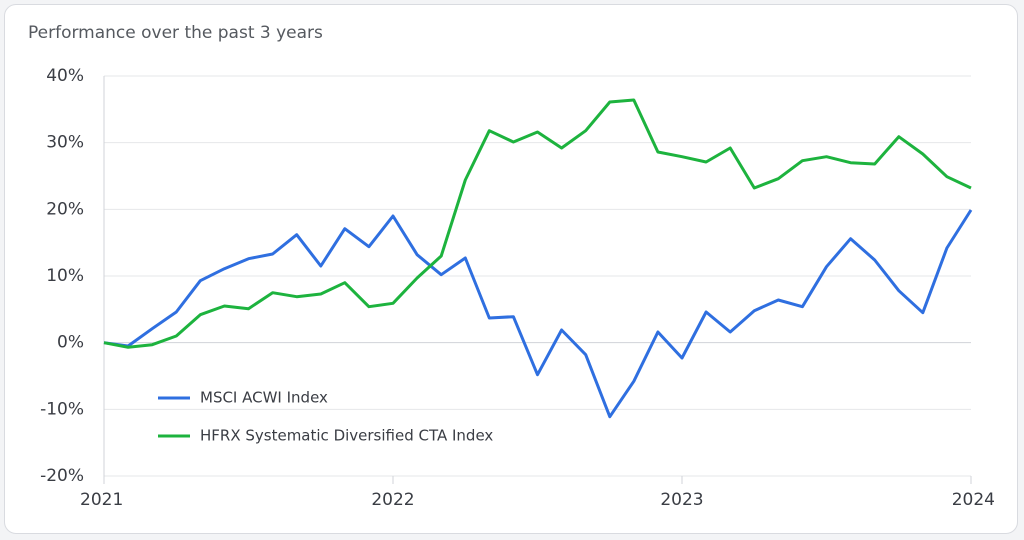 Image resolution: width=1024 pixels, height=540 pixels. Describe the element at coordinates (346, 436) in the screenshot. I see `legend-label: HFRX Systematic Diversified CTA Index` at that location.